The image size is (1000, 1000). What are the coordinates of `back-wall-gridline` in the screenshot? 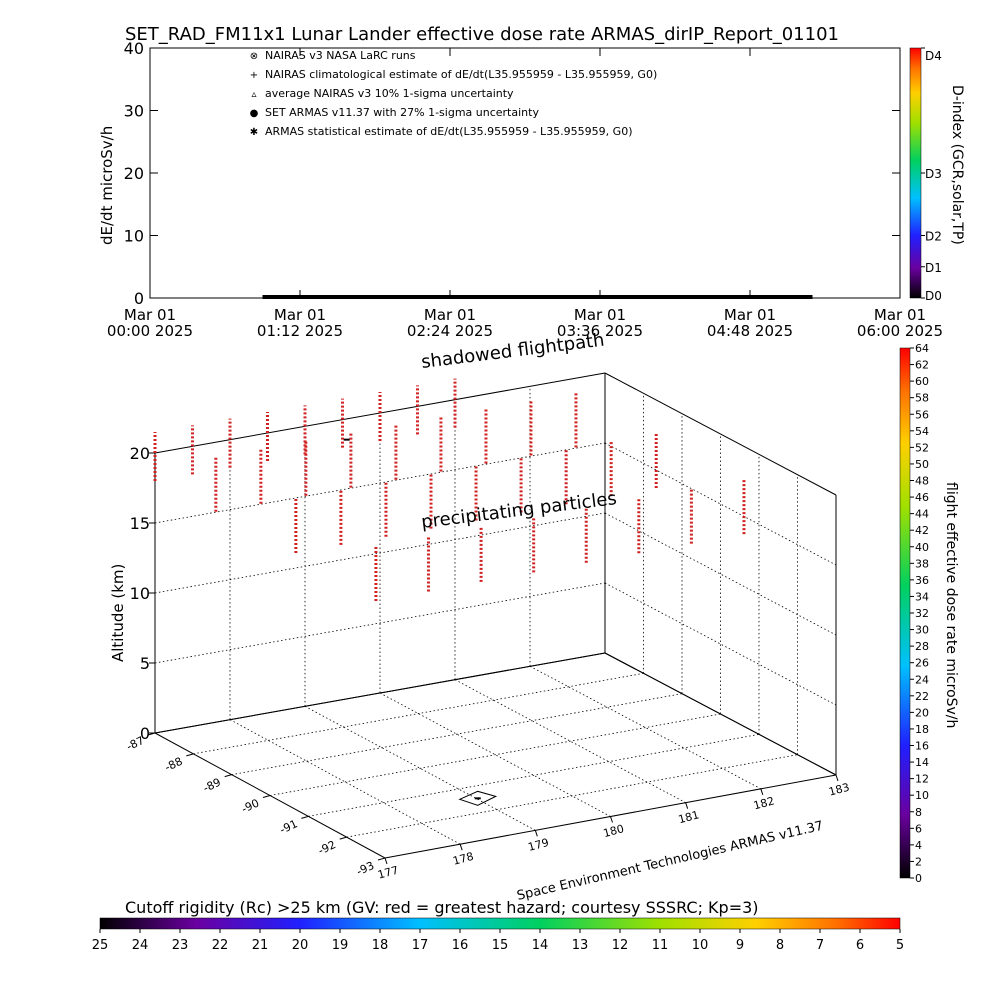 It's located at (380, 483).